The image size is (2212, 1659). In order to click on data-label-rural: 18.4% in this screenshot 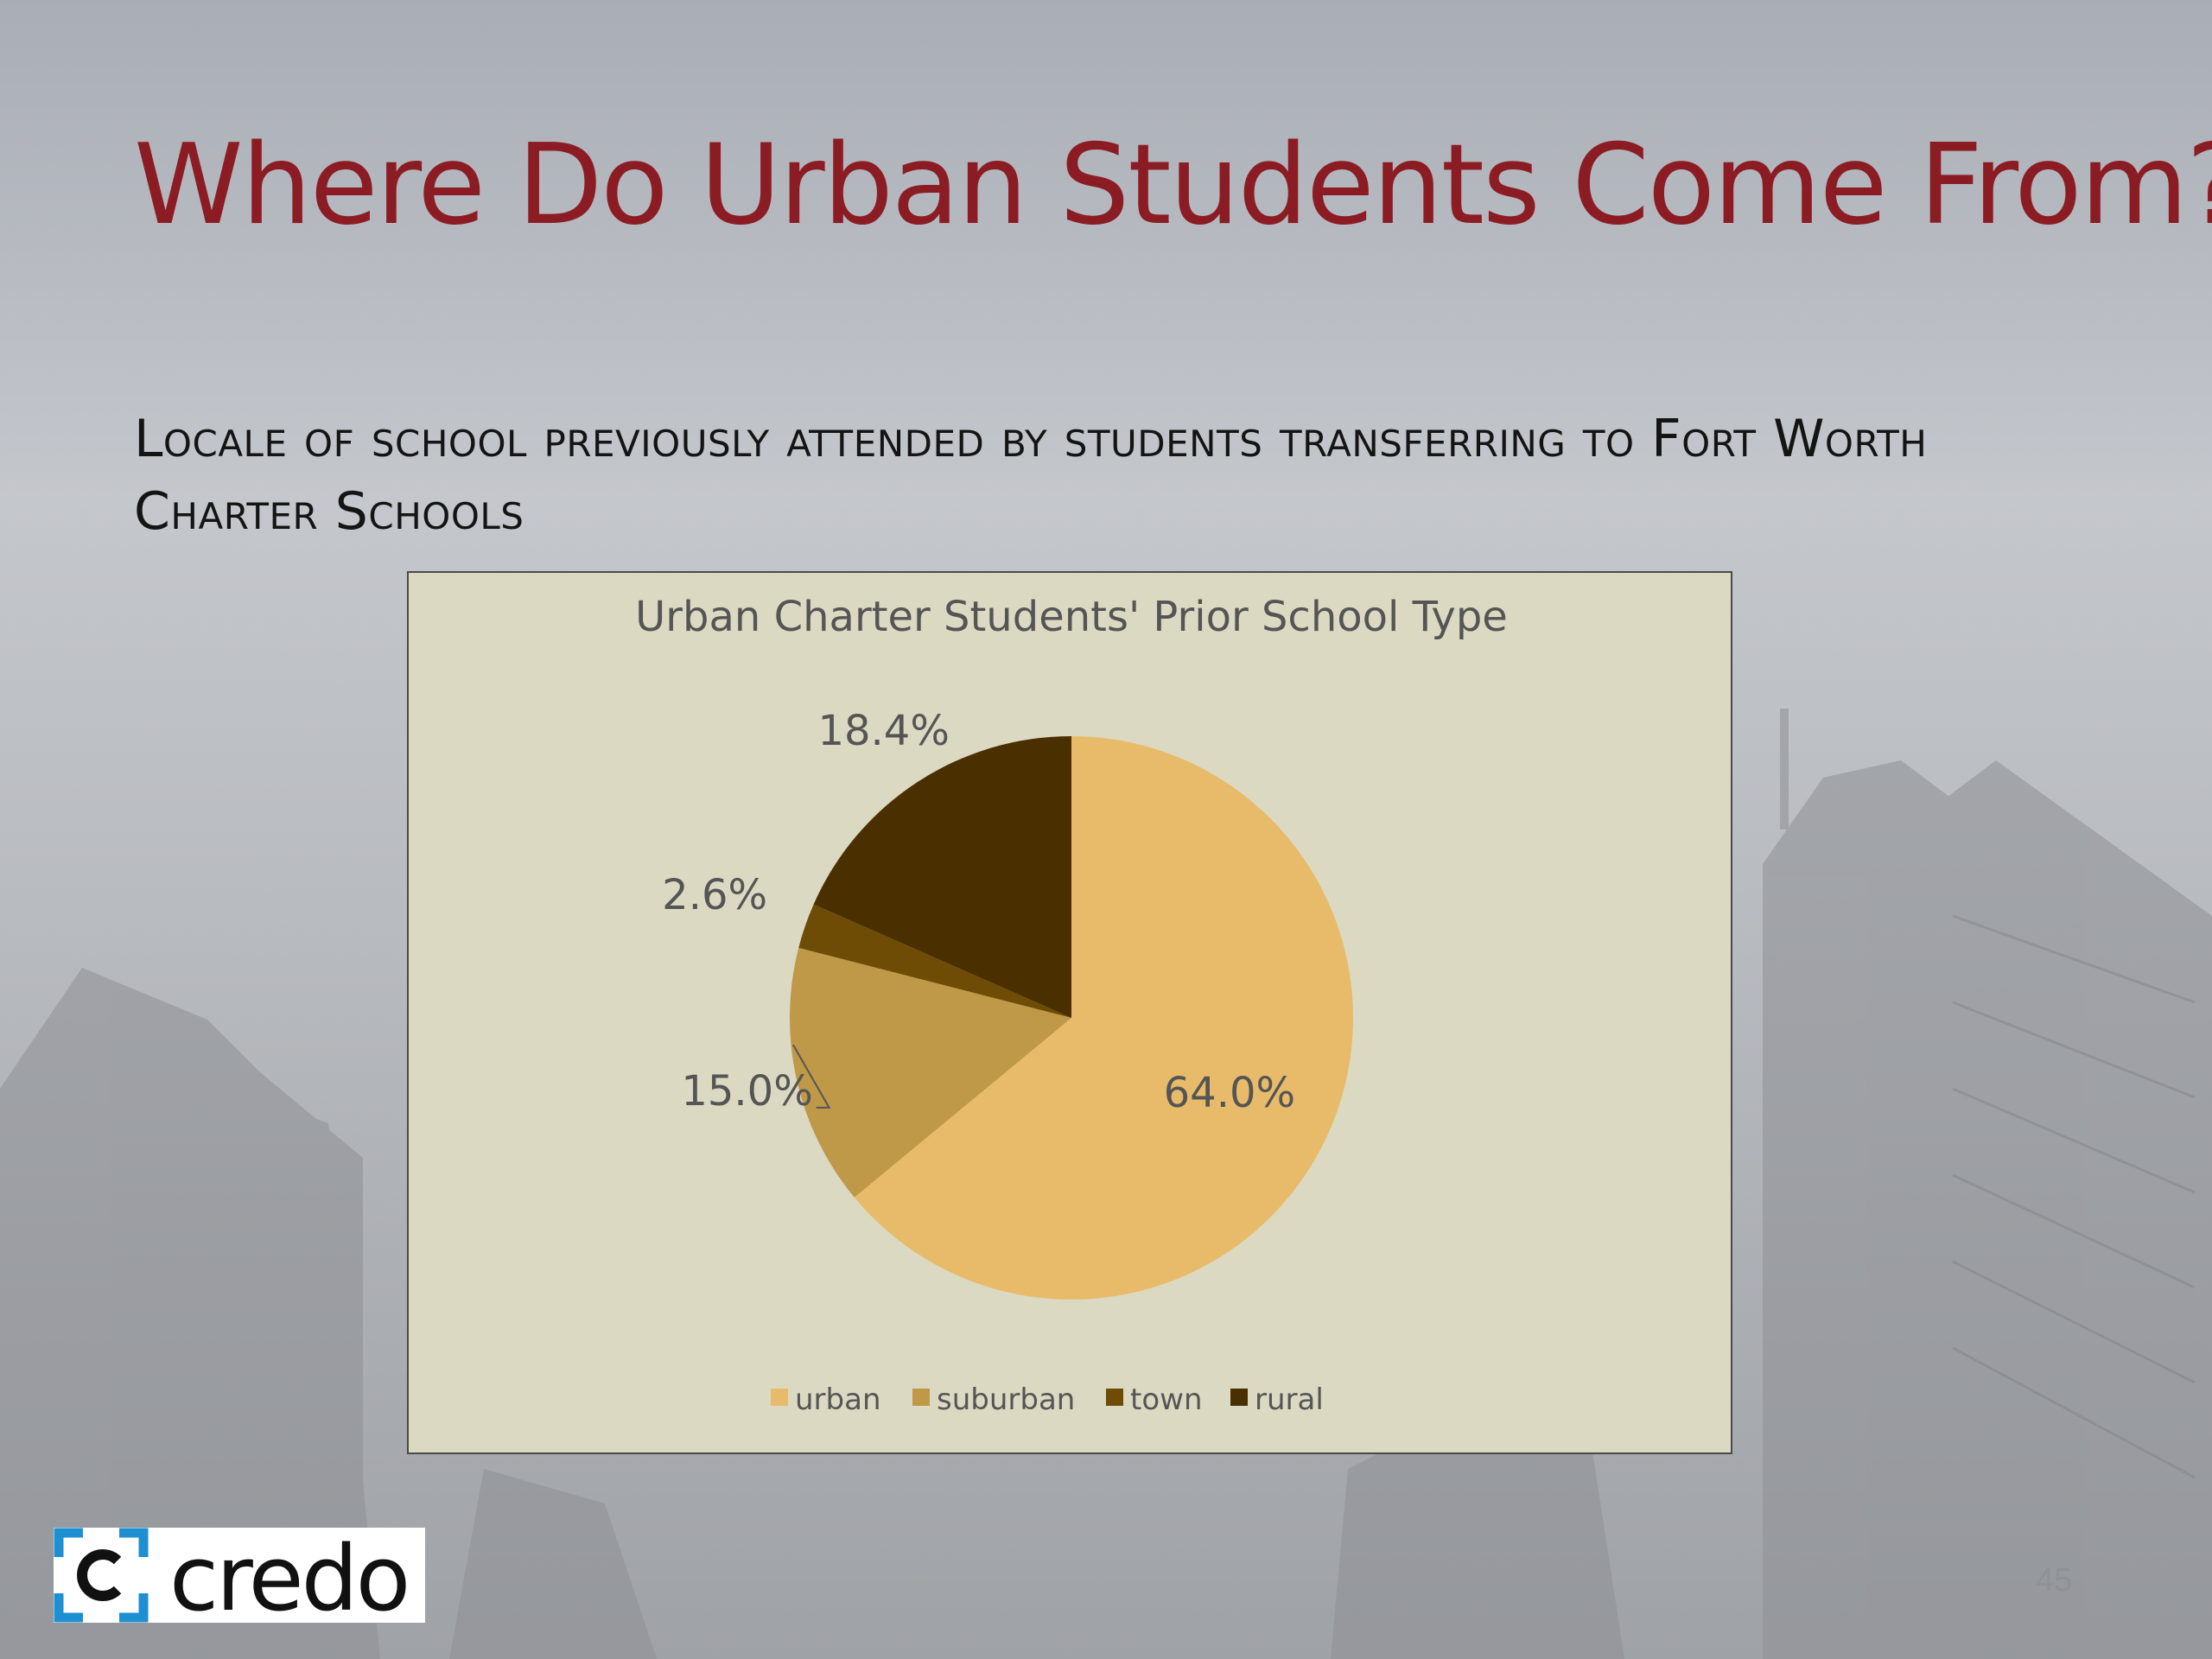, I will do `click(883, 731)`.